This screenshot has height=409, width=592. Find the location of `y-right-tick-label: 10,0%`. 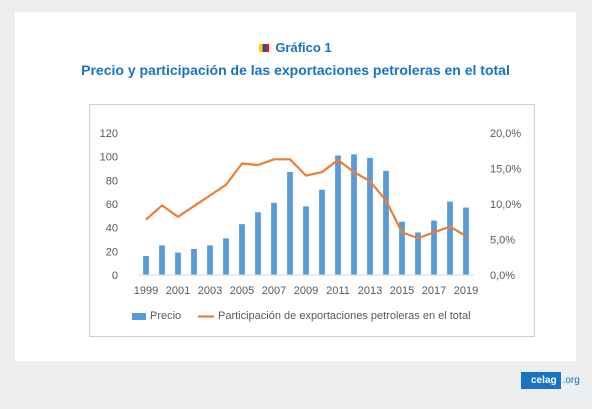

y-right-tick-label: 10,0% is located at coordinates (505, 205).